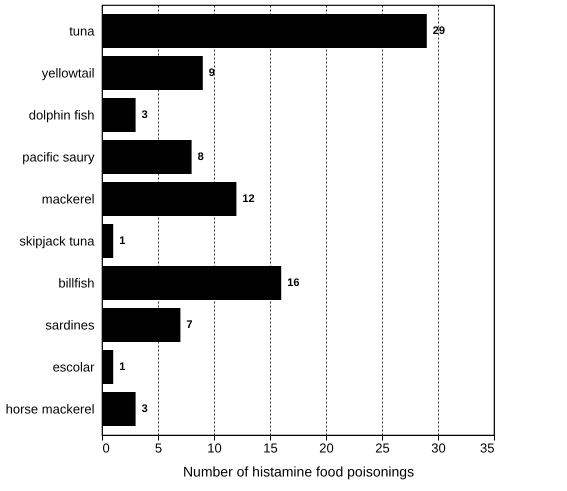 This screenshot has height=491, width=567. What do you see at coordinates (298, 472) in the screenshot?
I see `x-axis-title: Number of histamine food poisonings` at bounding box center [298, 472].